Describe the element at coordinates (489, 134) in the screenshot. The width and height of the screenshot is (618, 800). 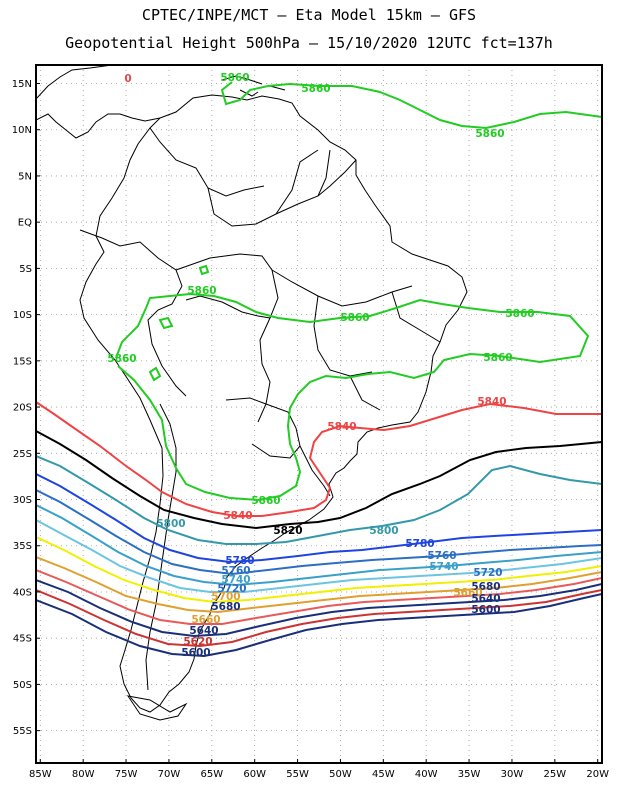
I see `label-5860-c: 5860` at that location.